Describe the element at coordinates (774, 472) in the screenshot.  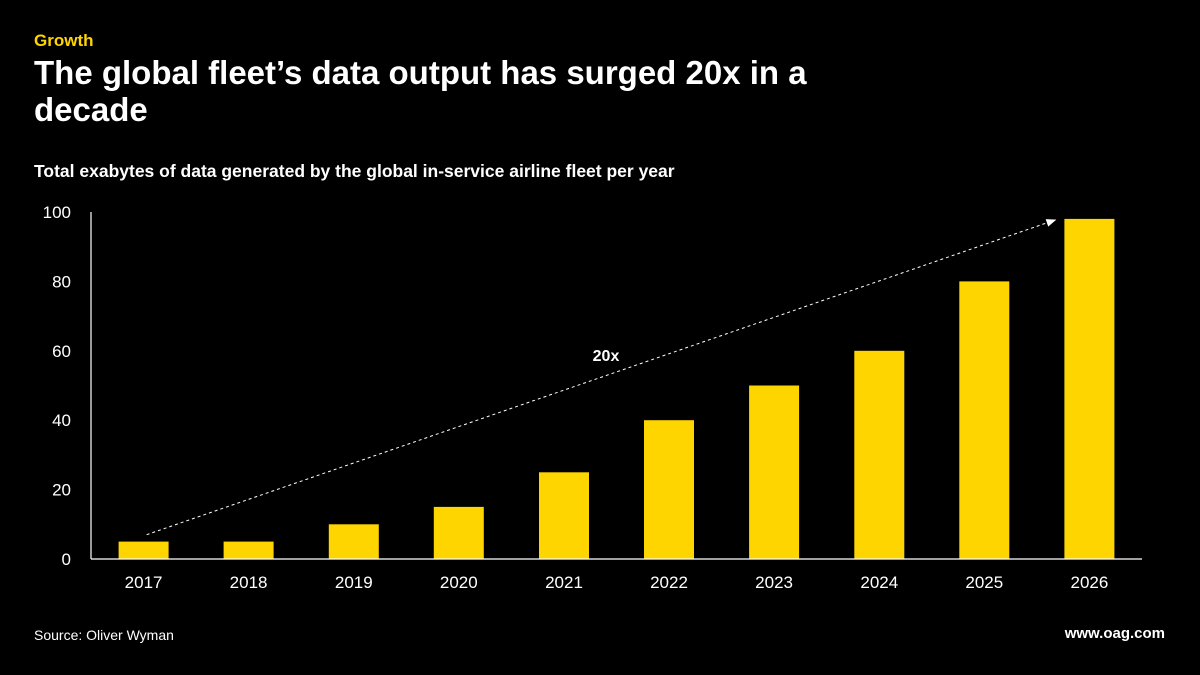
I see `bar-2023` at that location.